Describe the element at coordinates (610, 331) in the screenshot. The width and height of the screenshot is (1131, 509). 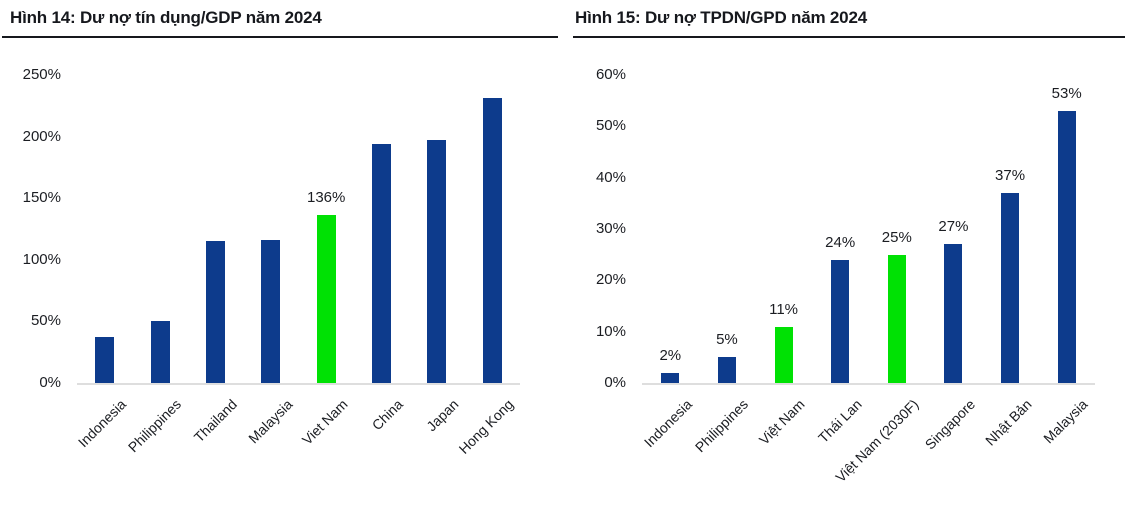
I see `y-tick-label-10: 10%` at that location.